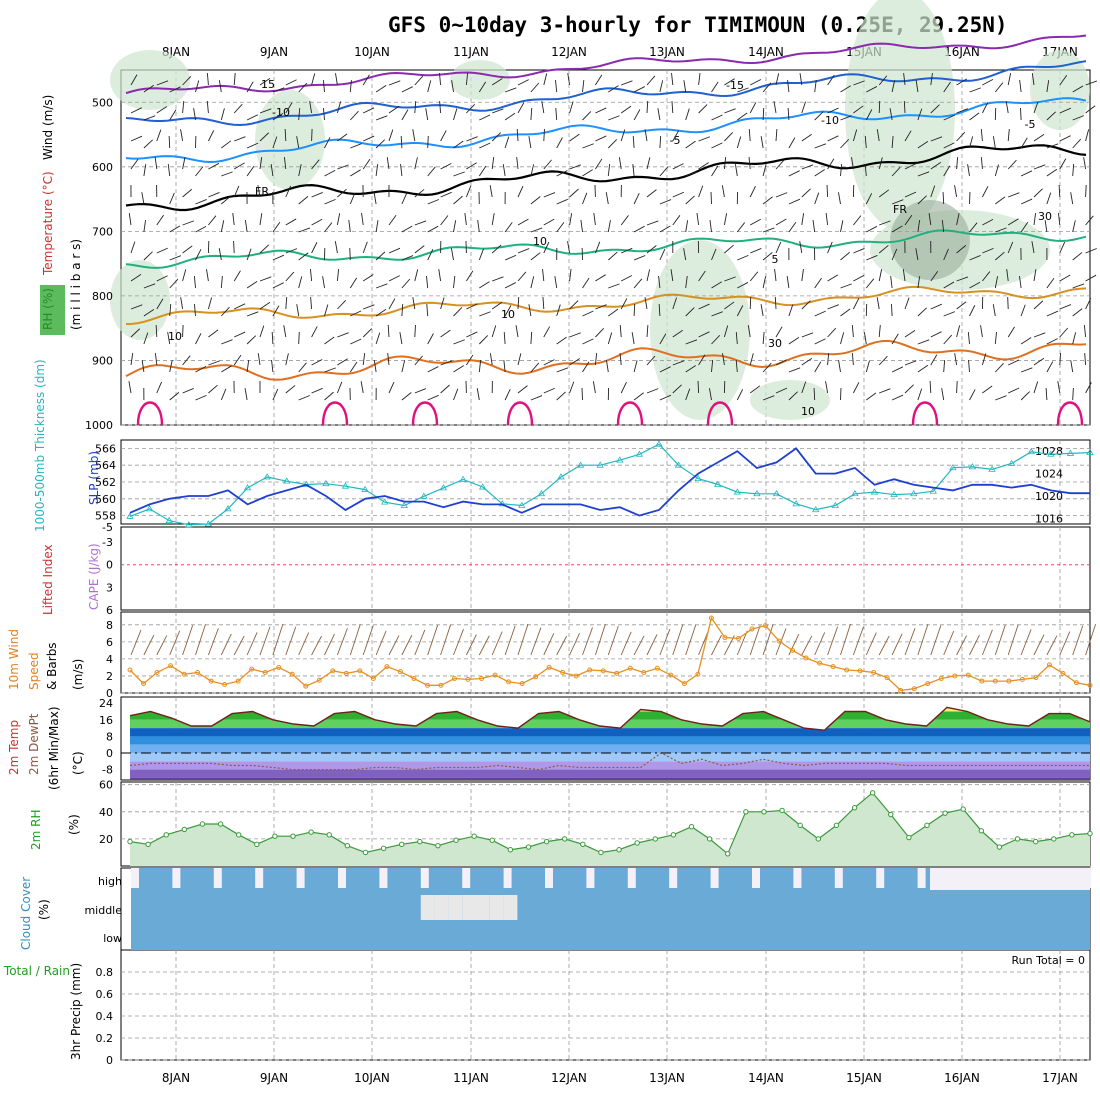  What do you see at coordinates (36, 971) in the screenshot?
I see `precip-ylabel: Total / Rain` at bounding box center [36, 971].